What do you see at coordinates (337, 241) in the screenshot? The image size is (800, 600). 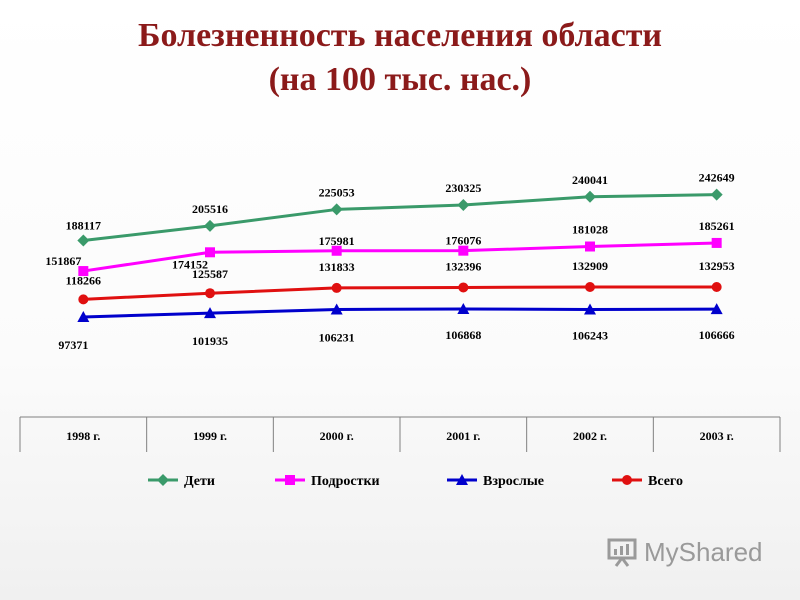 I see `data-label: 175981` at bounding box center [337, 241].